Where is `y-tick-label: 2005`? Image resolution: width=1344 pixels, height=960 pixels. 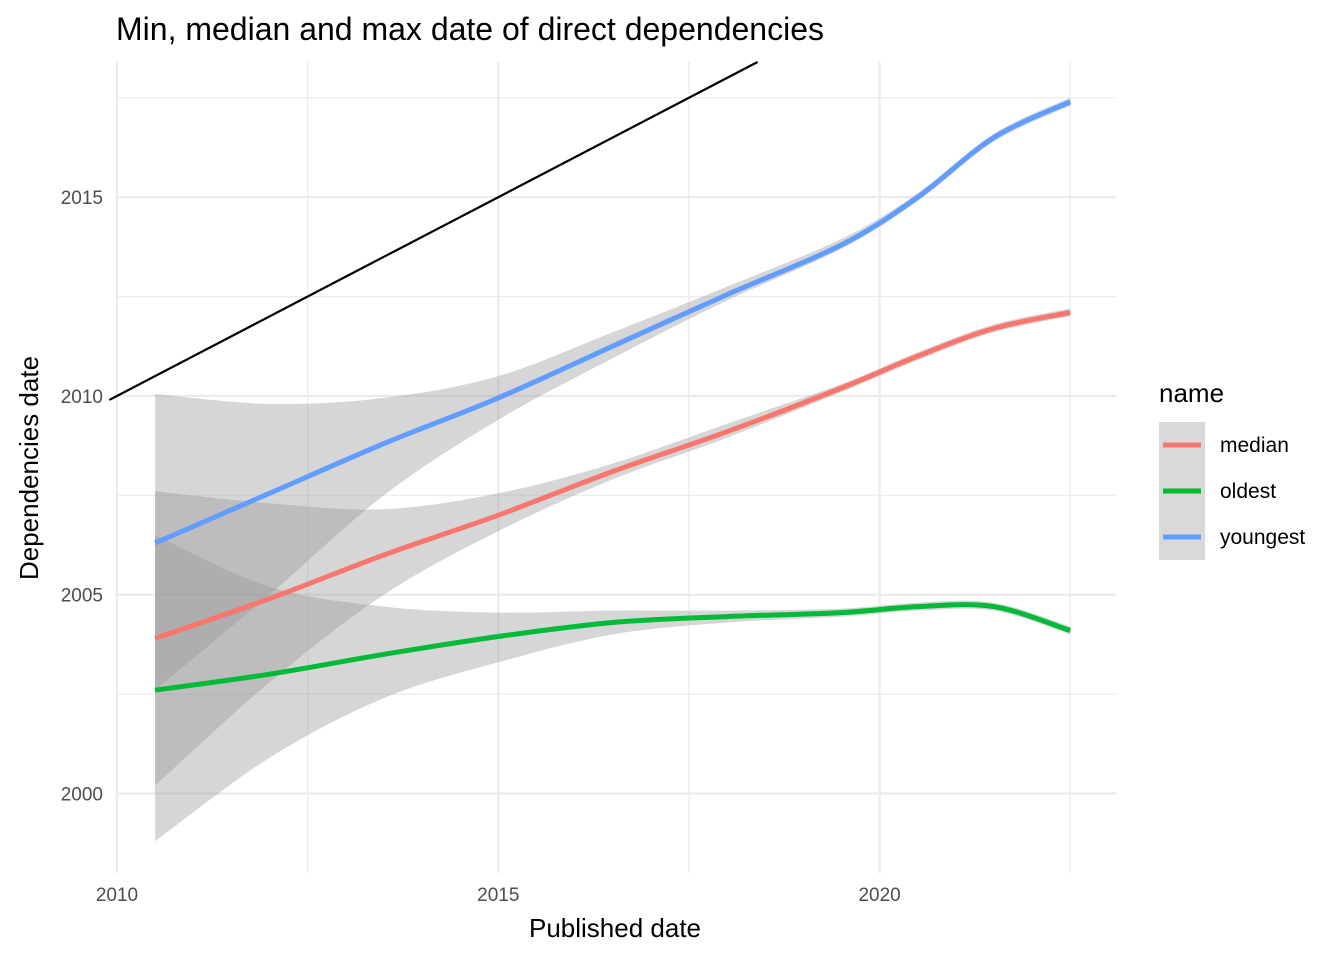
y-tick-label: 2005 is located at coordinates (82, 596).